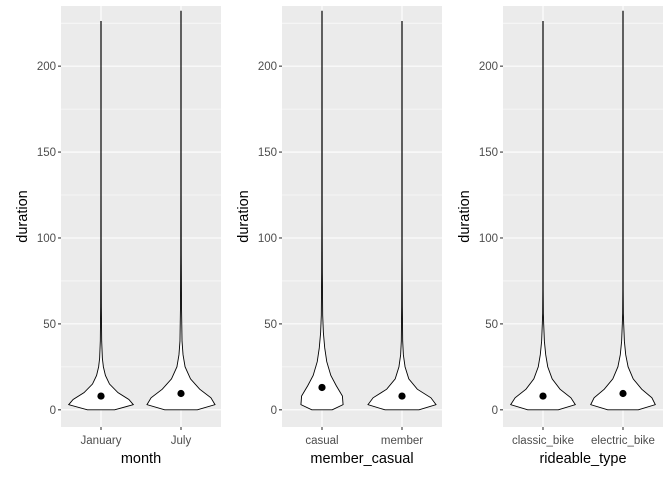 This screenshot has width=672, height=480. What do you see at coordinates (181, 441) in the screenshot?
I see `x-tick-label: July` at bounding box center [181, 441].